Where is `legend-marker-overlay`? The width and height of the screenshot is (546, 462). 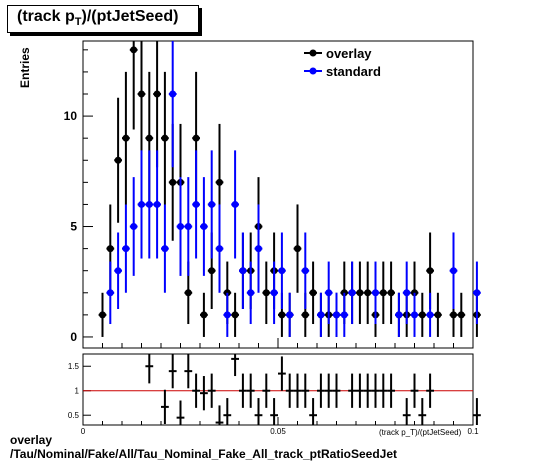 legend-marker-overlay is located at coordinates (313, 53).